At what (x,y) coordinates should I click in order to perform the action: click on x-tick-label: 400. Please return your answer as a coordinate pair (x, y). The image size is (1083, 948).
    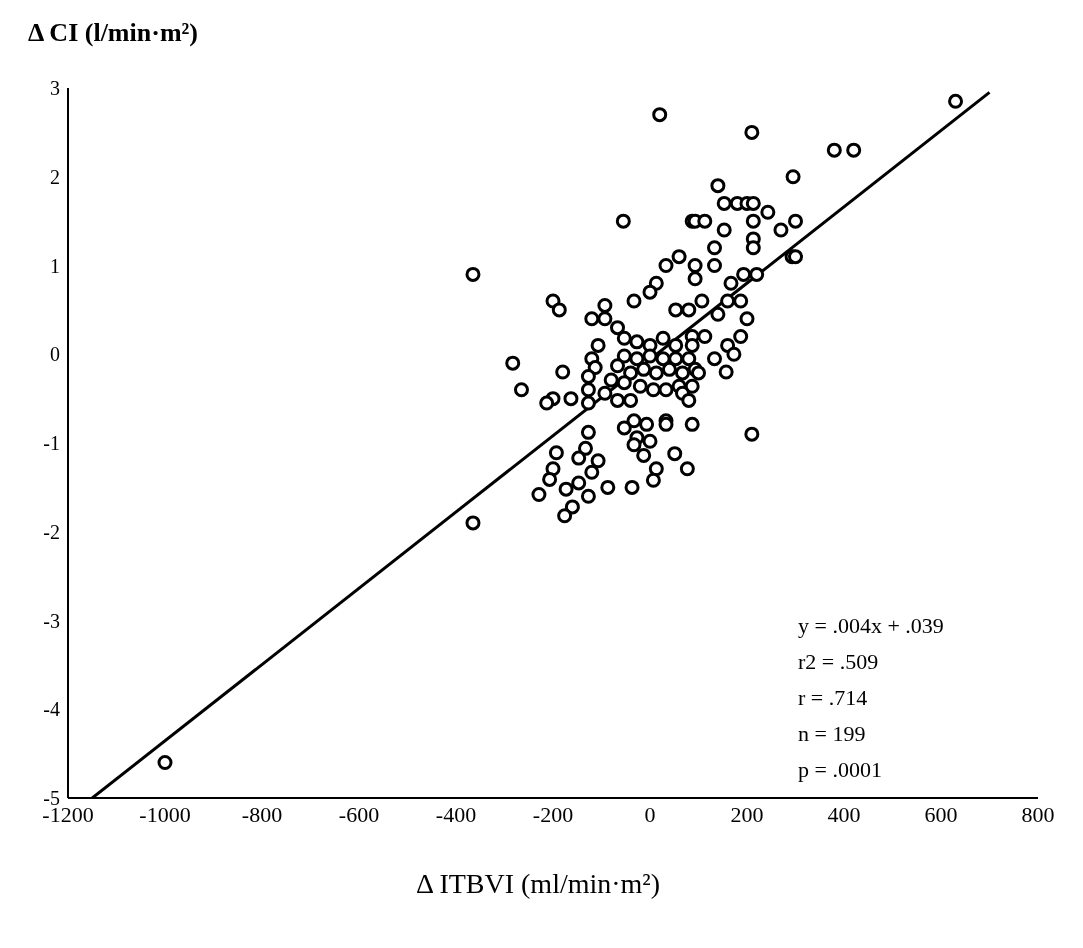
    Looking at the image, I should click on (844, 814).